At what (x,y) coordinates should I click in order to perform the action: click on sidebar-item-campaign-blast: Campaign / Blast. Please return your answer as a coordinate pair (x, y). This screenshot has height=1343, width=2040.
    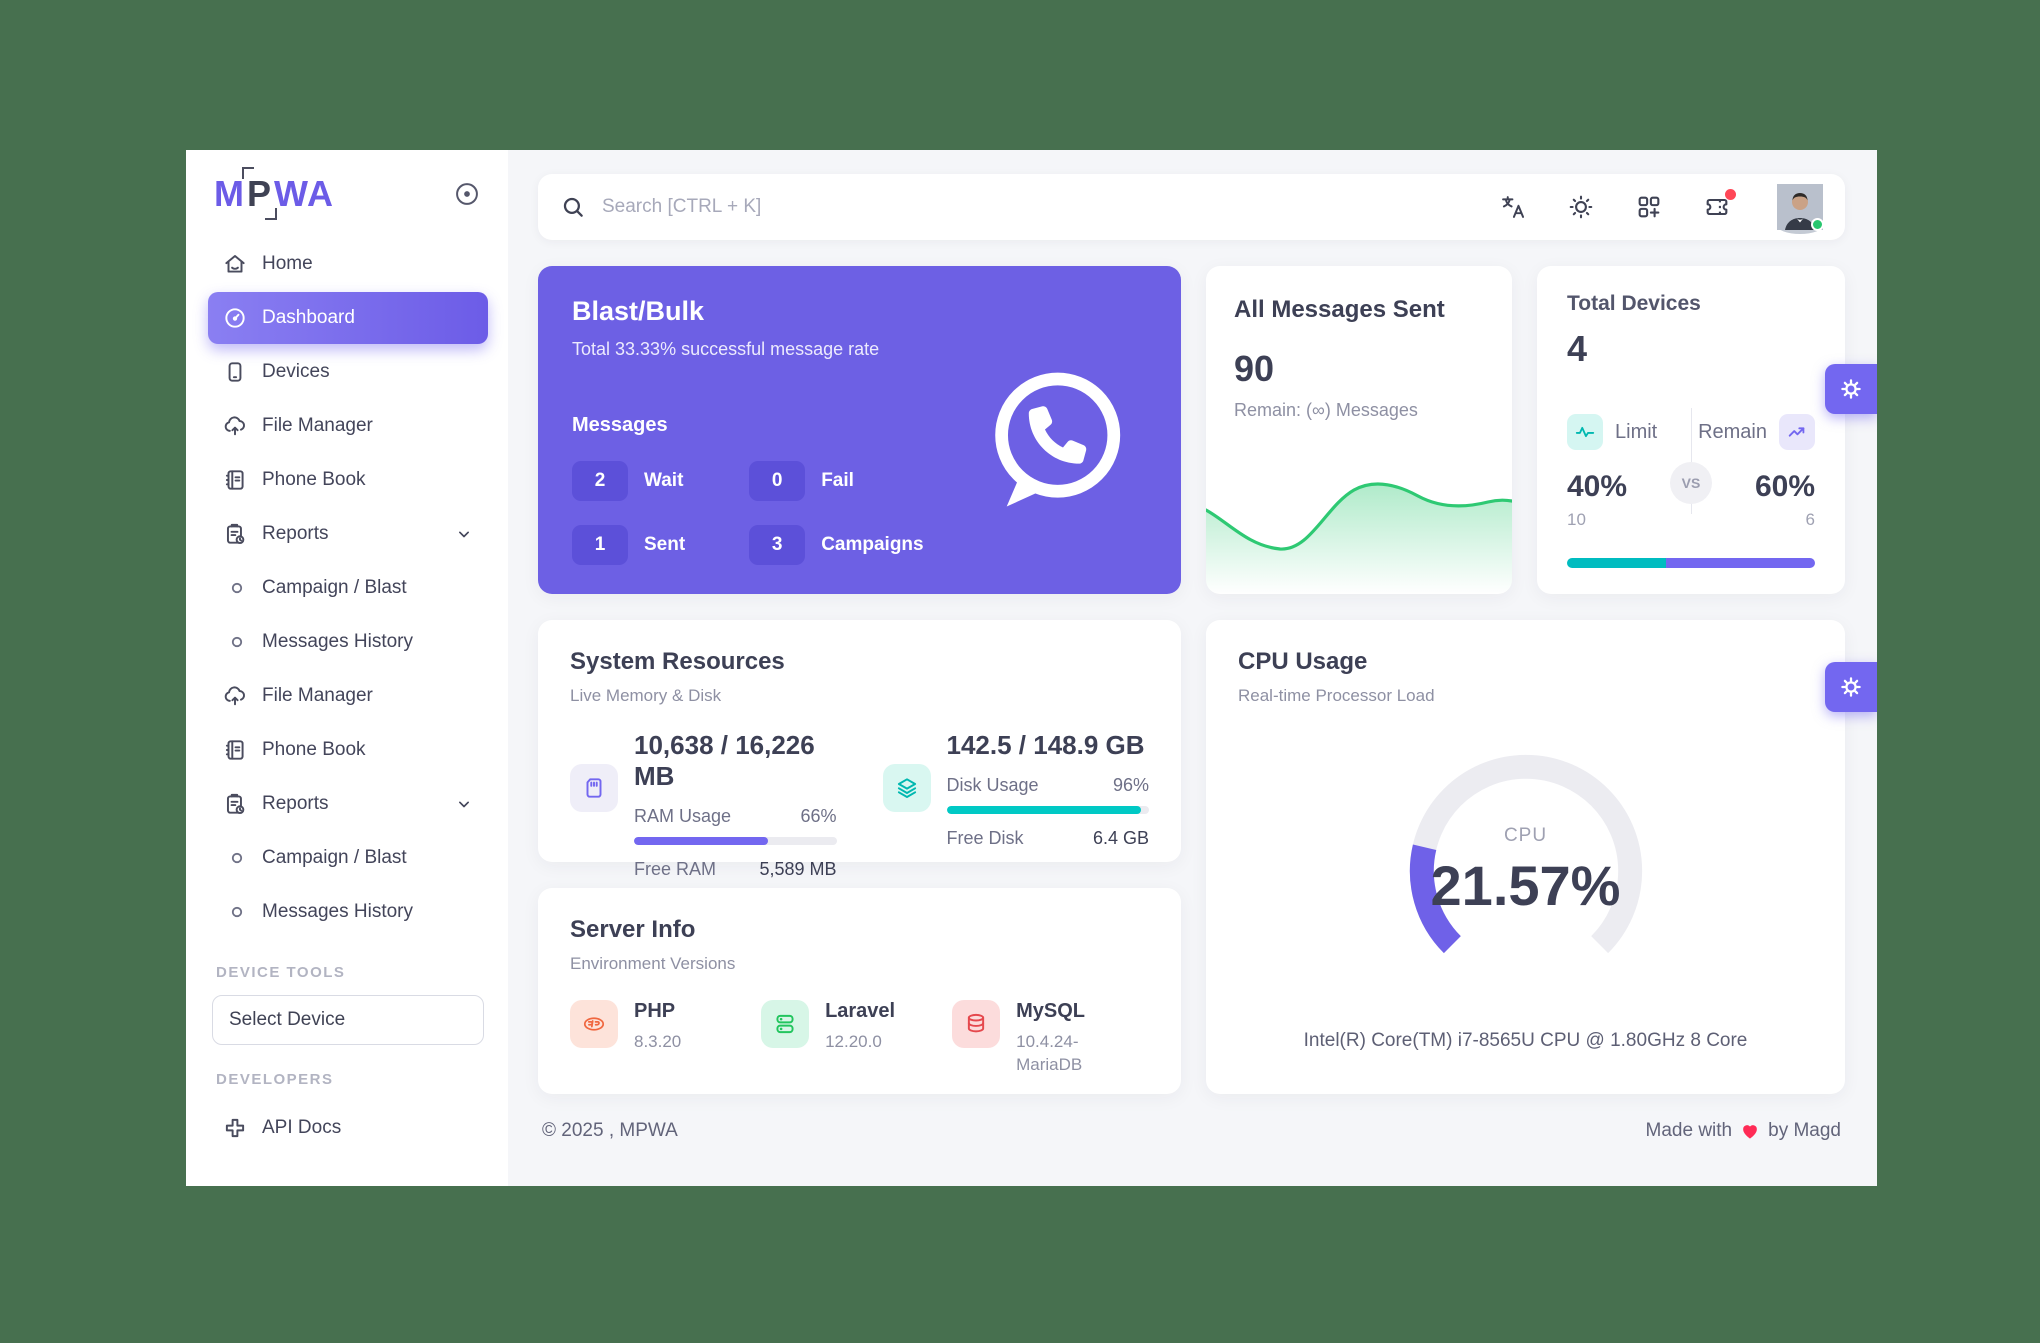
    Looking at the image, I should click on (348, 588).